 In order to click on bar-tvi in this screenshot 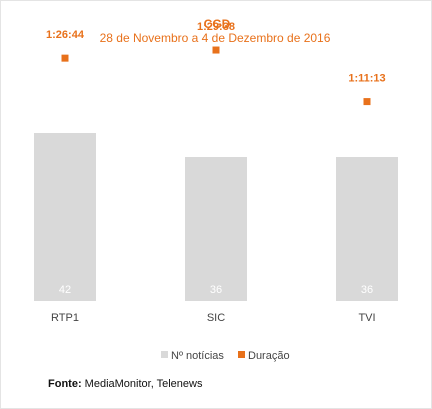, I will do `click(367, 229)`.